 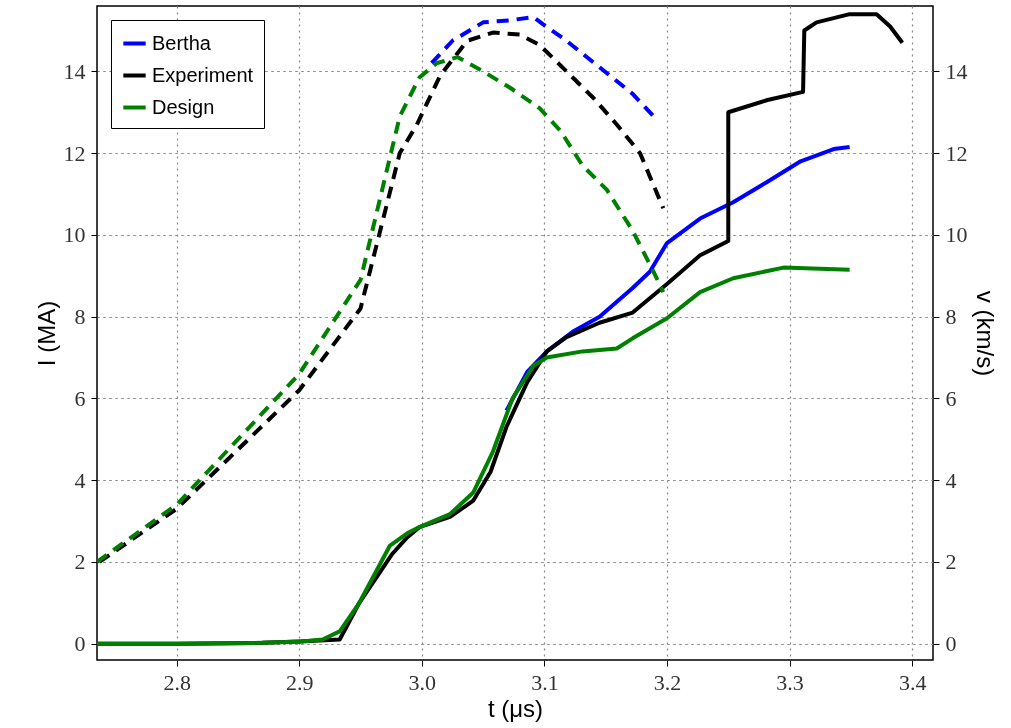 What do you see at coordinates (80, 644) in the screenshot?
I see `y-tick-label: 0` at bounding box center [80, 644].